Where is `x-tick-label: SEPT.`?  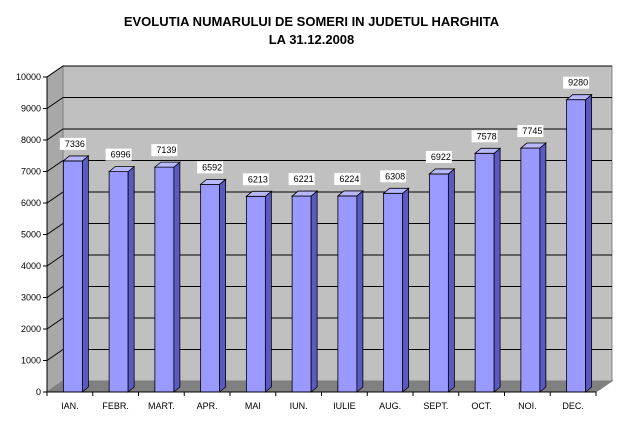
x-tick-label: SEPT. is located at coordinates (435, 406).